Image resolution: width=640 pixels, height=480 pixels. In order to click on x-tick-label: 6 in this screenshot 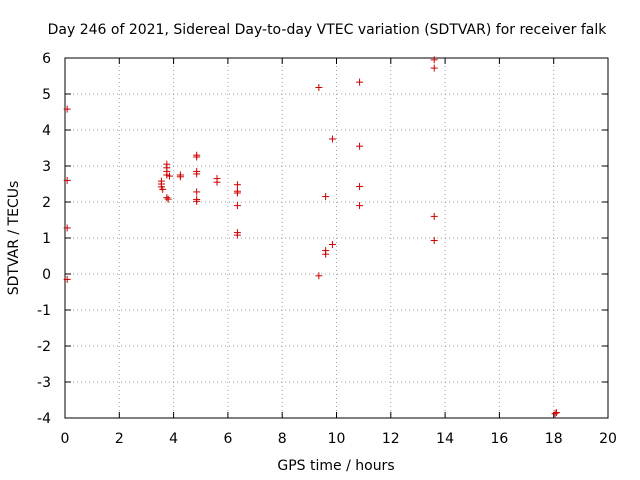, I will do `click(227, 439)`.